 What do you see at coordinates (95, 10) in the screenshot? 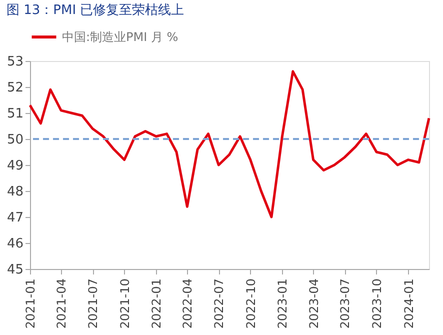
I see `chart-title: 图 13：PMI 已修复至荣枯线上` at bounding box center [95, 10].